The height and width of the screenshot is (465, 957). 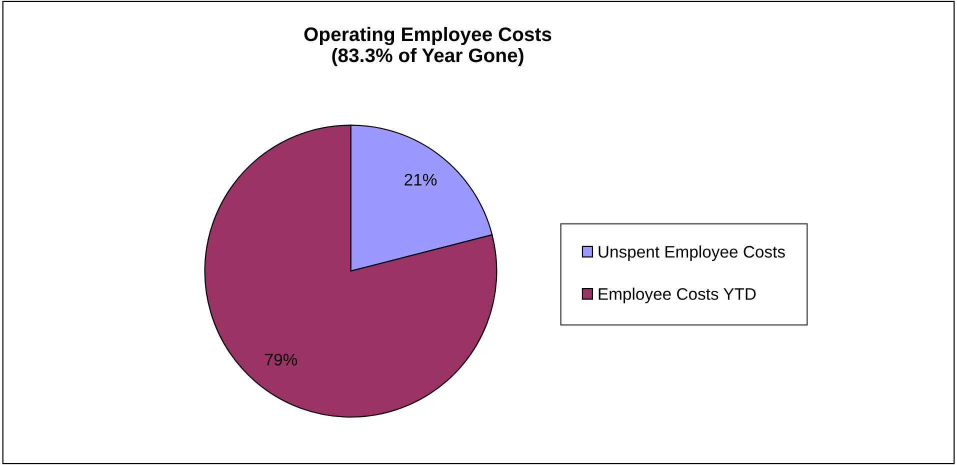 I want to click on legend-label: Employee Costs YTD, so click(x=677, y=296).